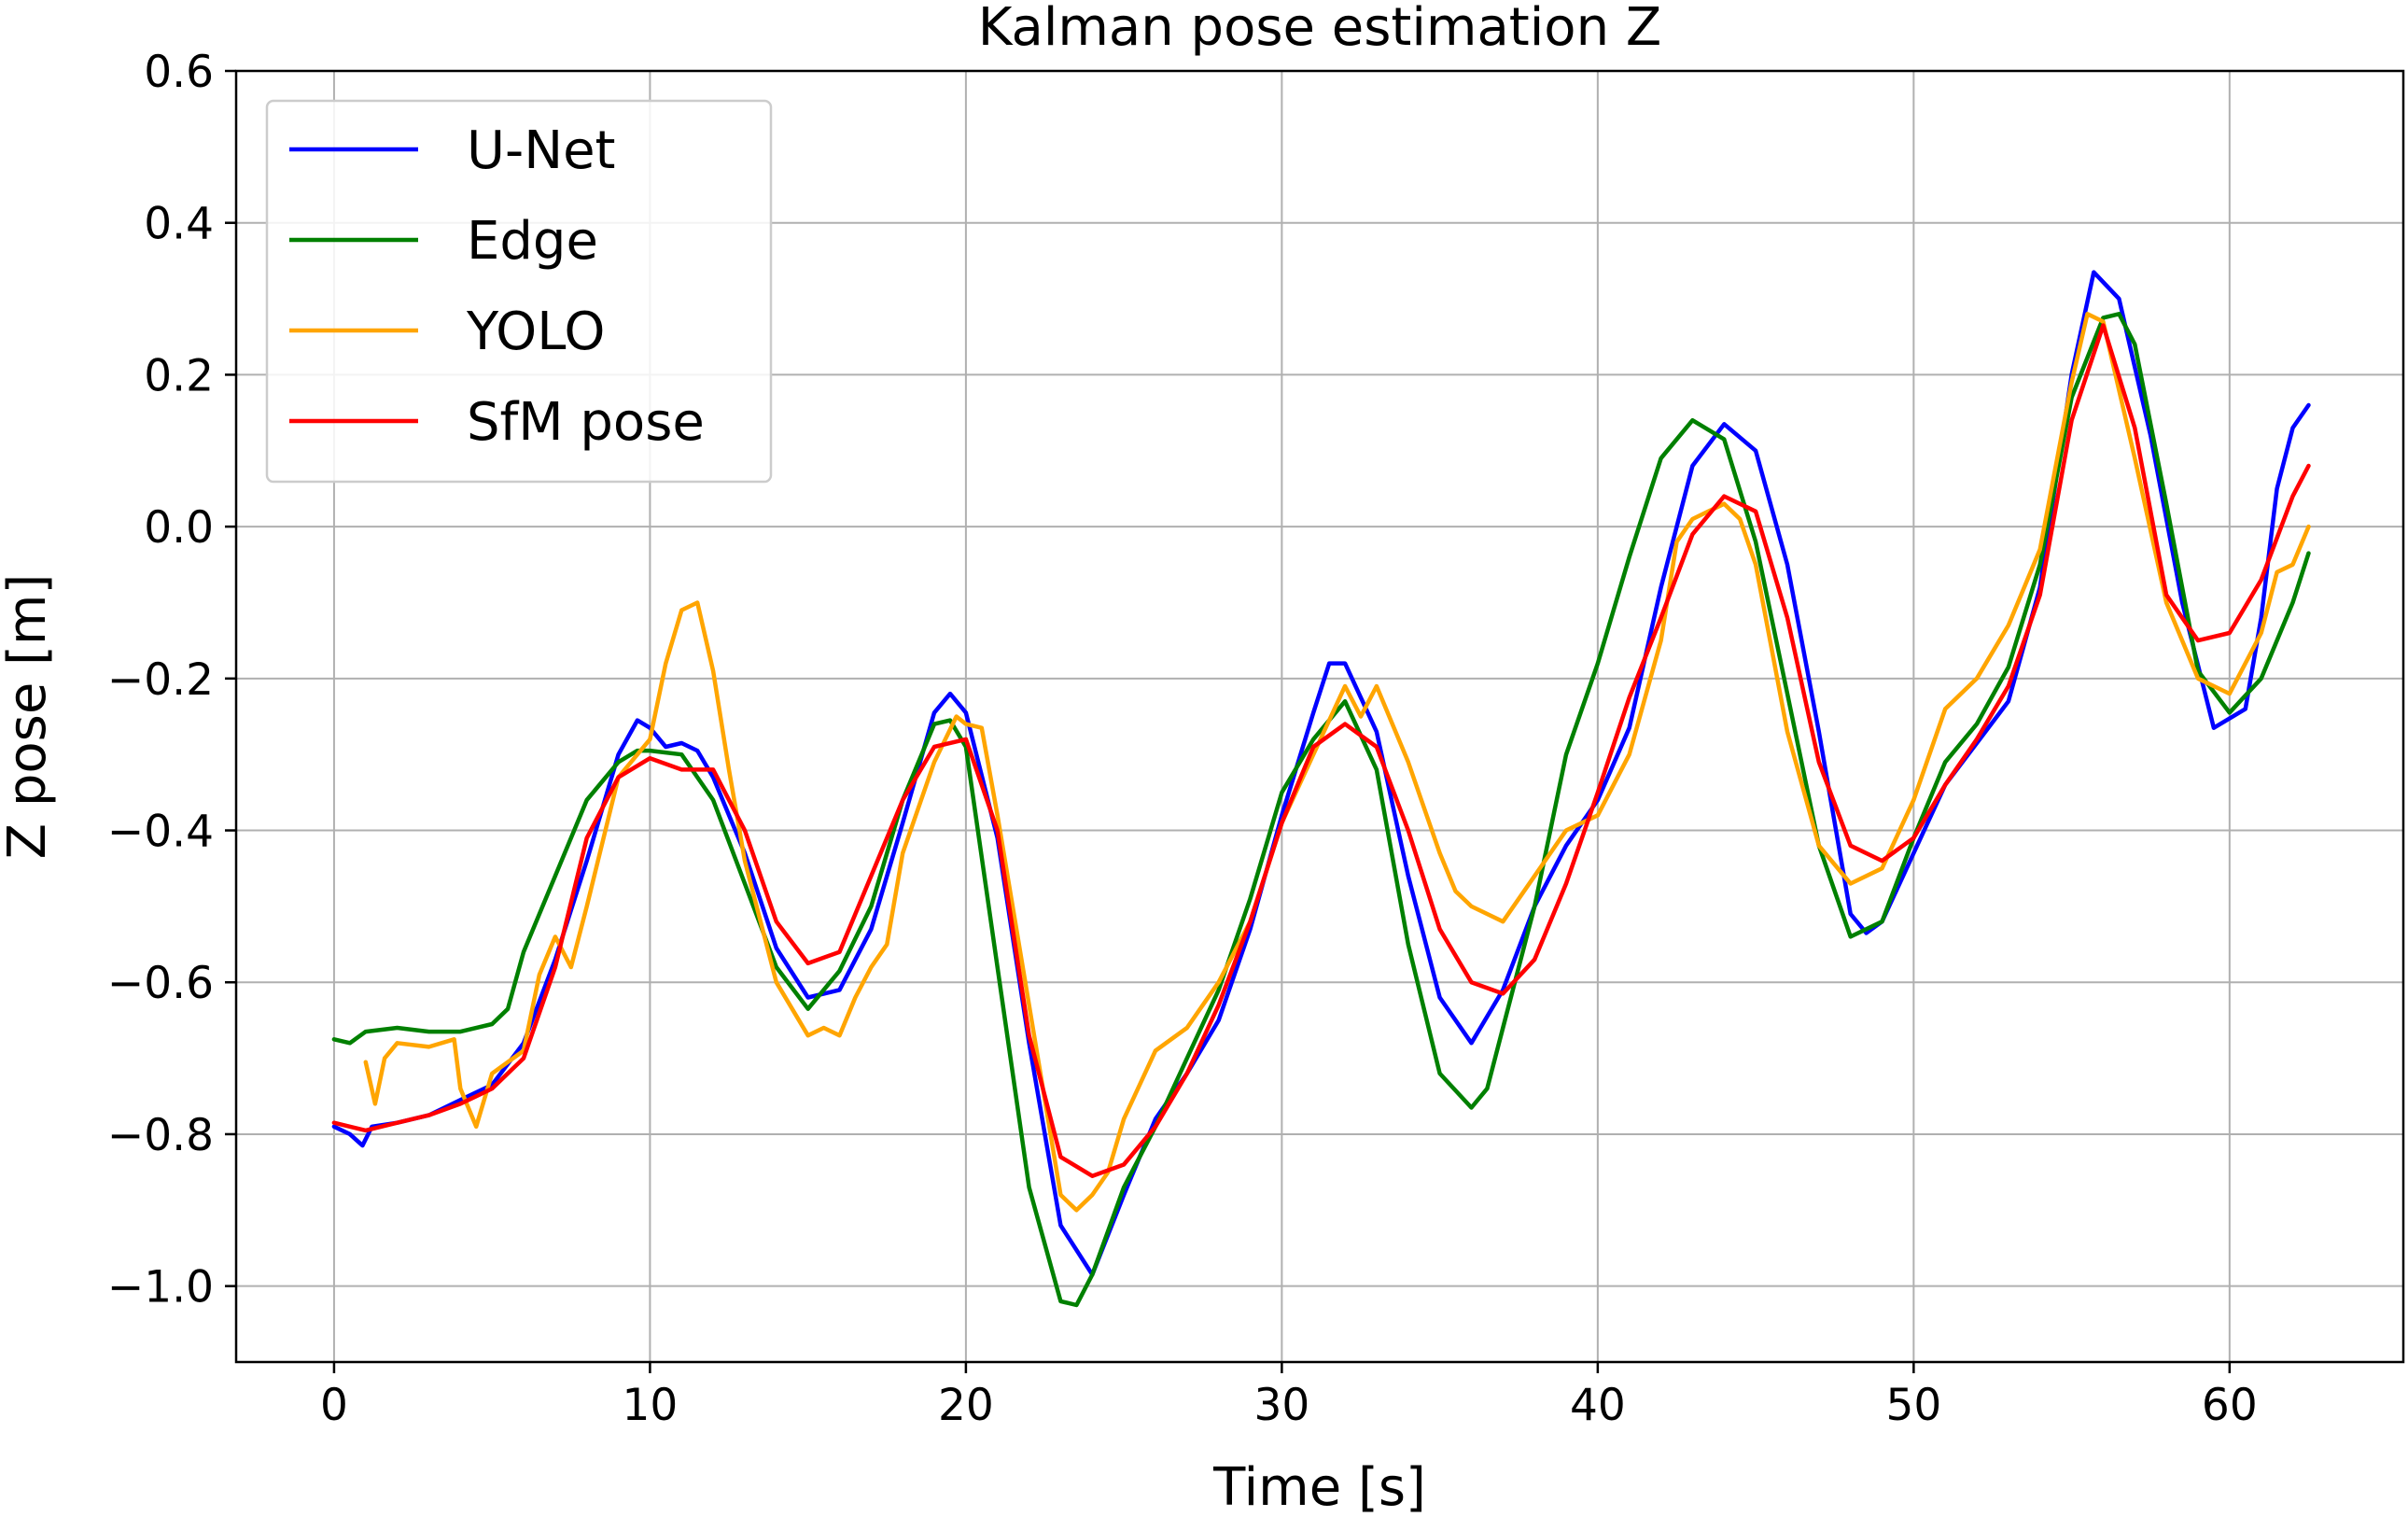 This screenshot has width=2408, height=1517. Describe the element at coordinates (160, 1135) in the screenshot. I see `y-tick-label: −0.8` at that location.